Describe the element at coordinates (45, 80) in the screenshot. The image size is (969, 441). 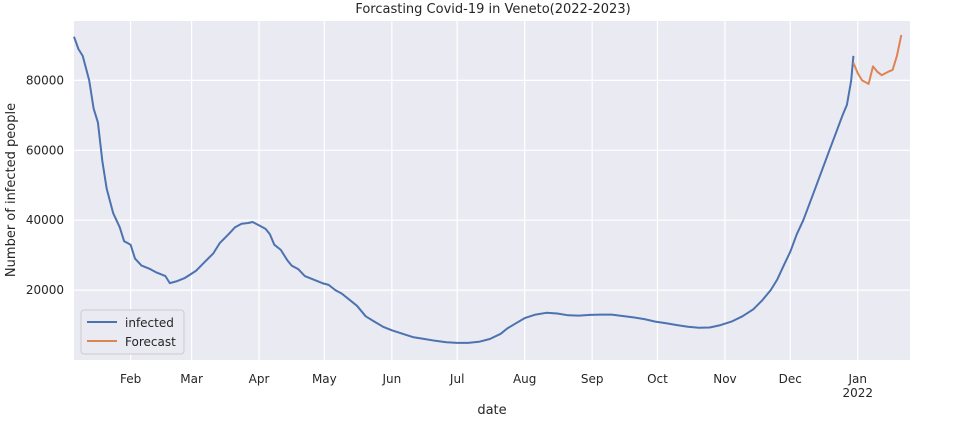
I see `y-tick-label: 80000` at that location.